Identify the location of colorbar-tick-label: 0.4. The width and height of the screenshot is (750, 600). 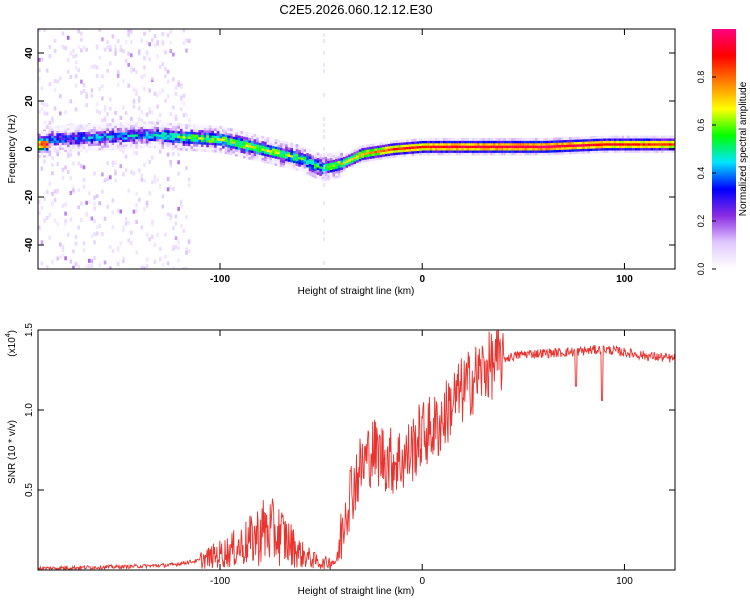
(701, 173).